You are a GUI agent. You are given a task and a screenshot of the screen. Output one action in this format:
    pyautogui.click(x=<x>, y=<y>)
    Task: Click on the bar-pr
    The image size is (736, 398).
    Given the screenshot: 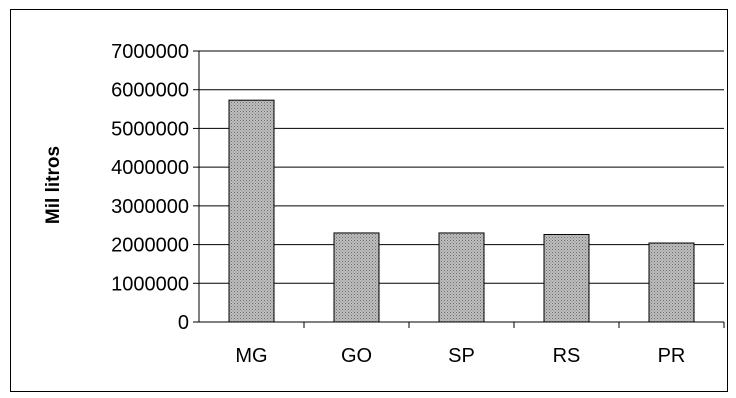 What is the action you would take?
    pyautogui.click(x=671, y=282)
    